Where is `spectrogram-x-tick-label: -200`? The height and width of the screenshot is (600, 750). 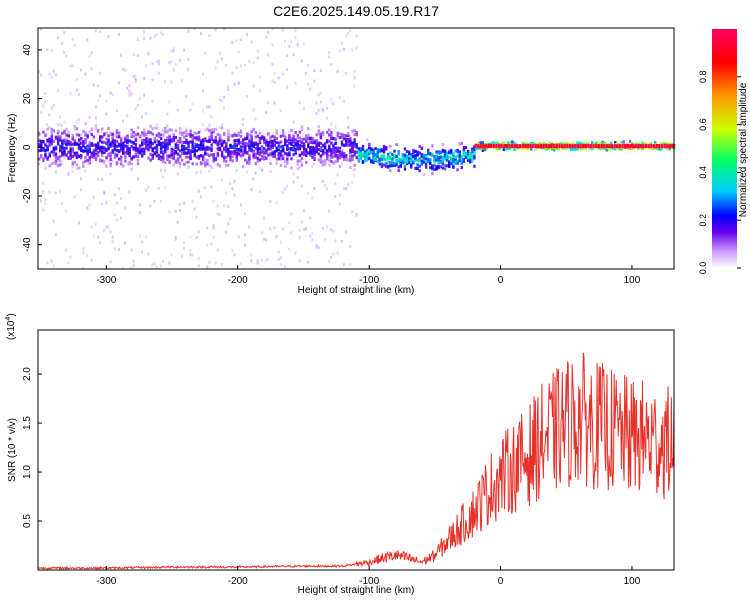 spectrogram-x-tick-label: -200 is located at coordinates (238, 280).